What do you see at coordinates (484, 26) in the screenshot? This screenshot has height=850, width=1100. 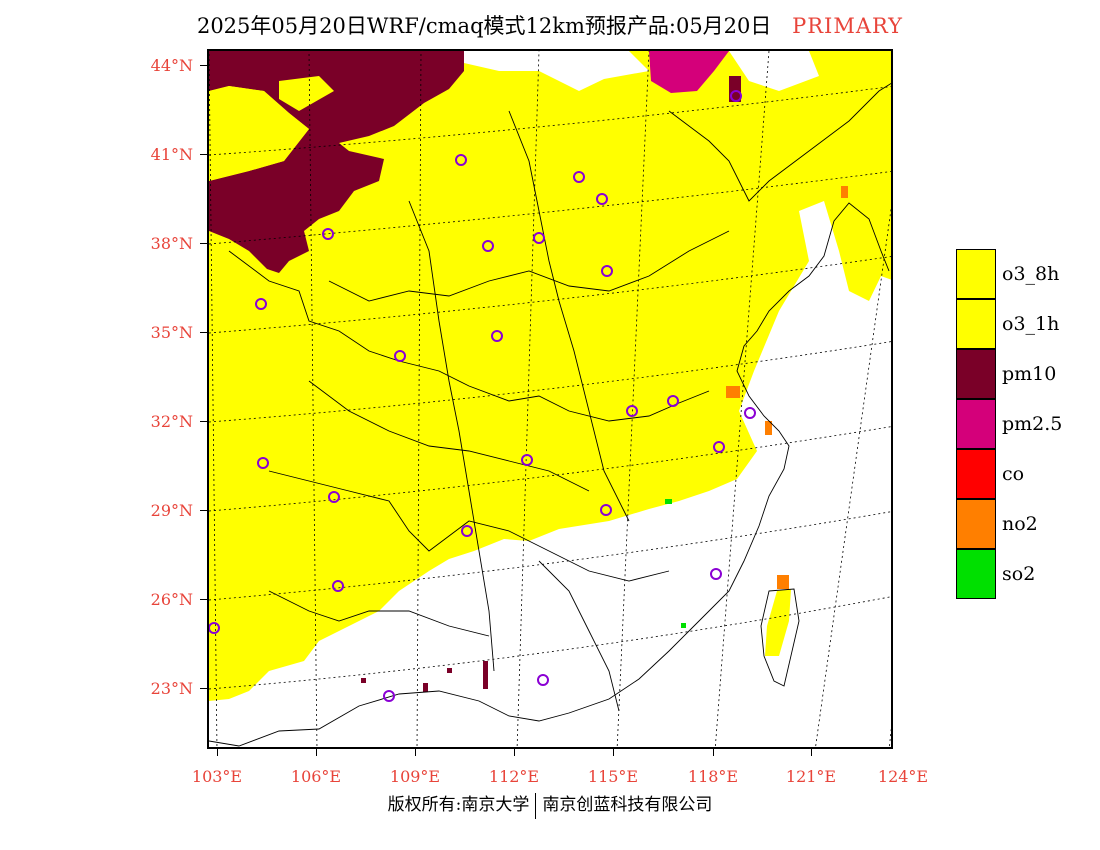 I see `title-main: 2025年05月20日WRF/cmaq模式12km预报产品:05月20日` at bounding box center [484, 26].